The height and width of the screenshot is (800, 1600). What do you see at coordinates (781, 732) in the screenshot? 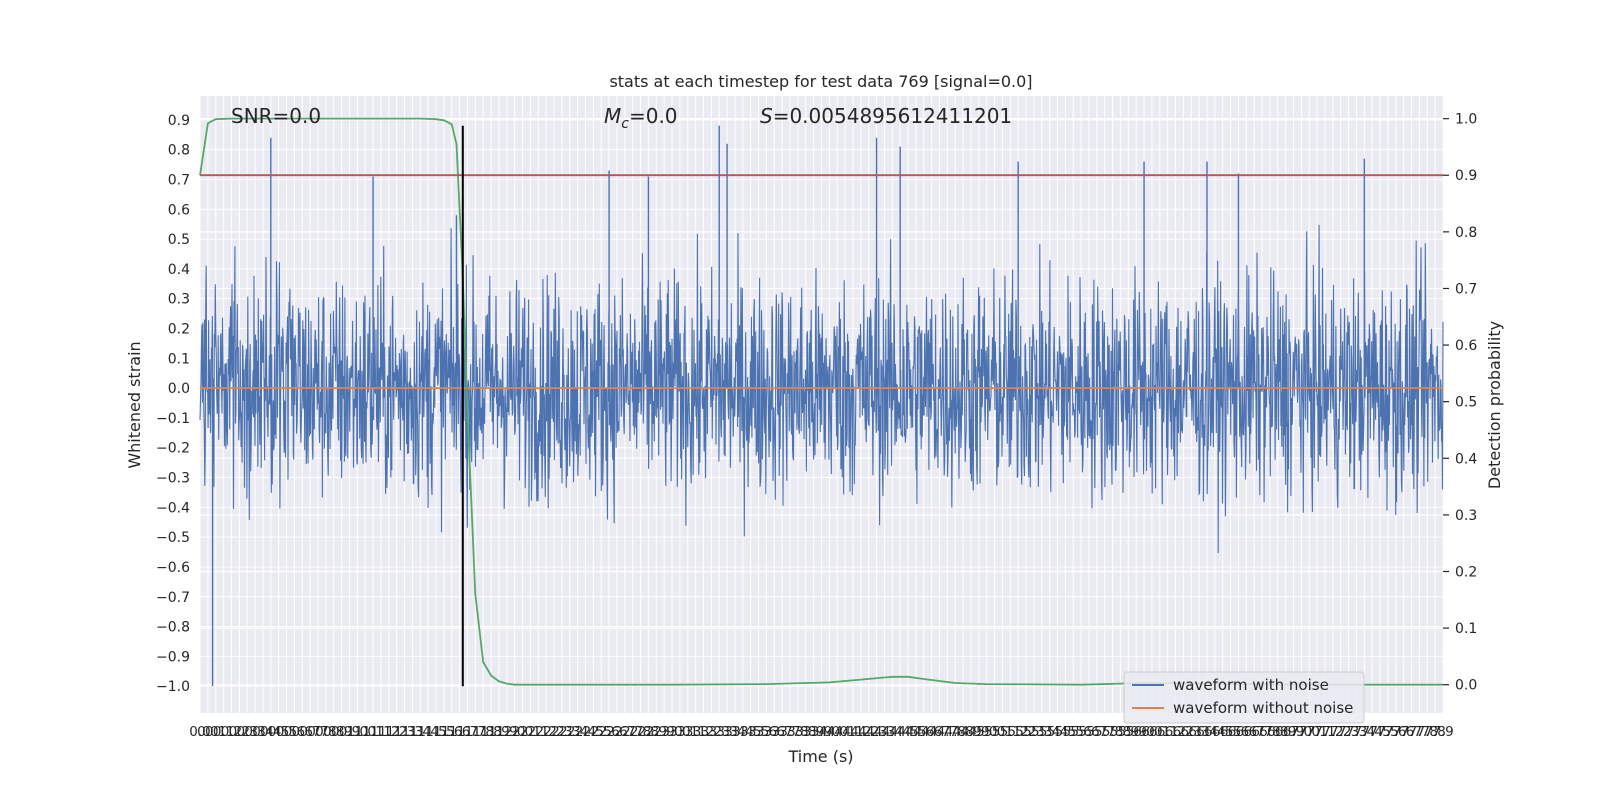
I see `x-tick-label-74: 3.7` at bounding box center [781, 732].